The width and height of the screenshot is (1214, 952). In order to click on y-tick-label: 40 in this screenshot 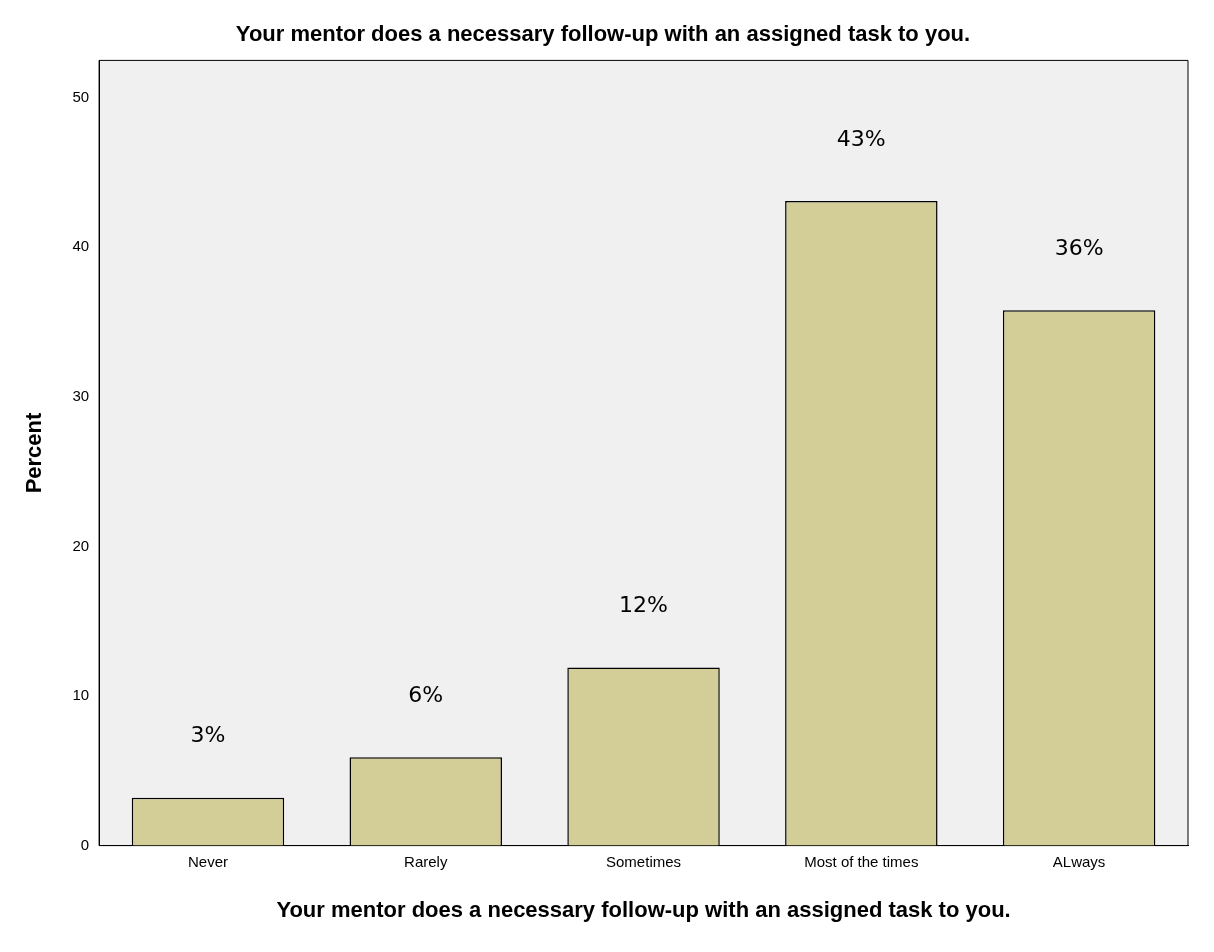, I will do `click(81, 246)`.